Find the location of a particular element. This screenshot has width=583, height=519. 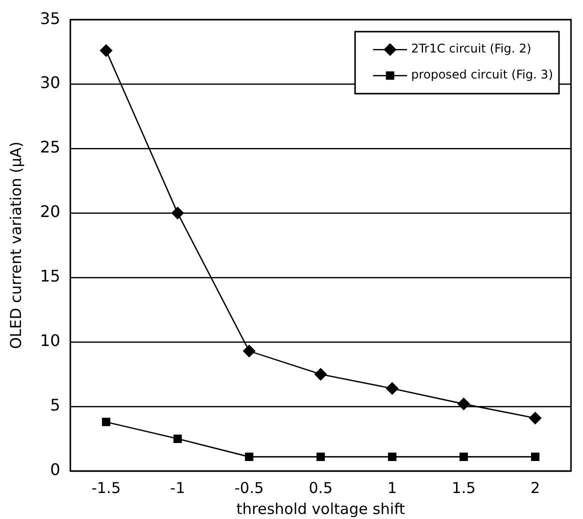

y-tick-label: 35 is located at coordinates (50, 18).